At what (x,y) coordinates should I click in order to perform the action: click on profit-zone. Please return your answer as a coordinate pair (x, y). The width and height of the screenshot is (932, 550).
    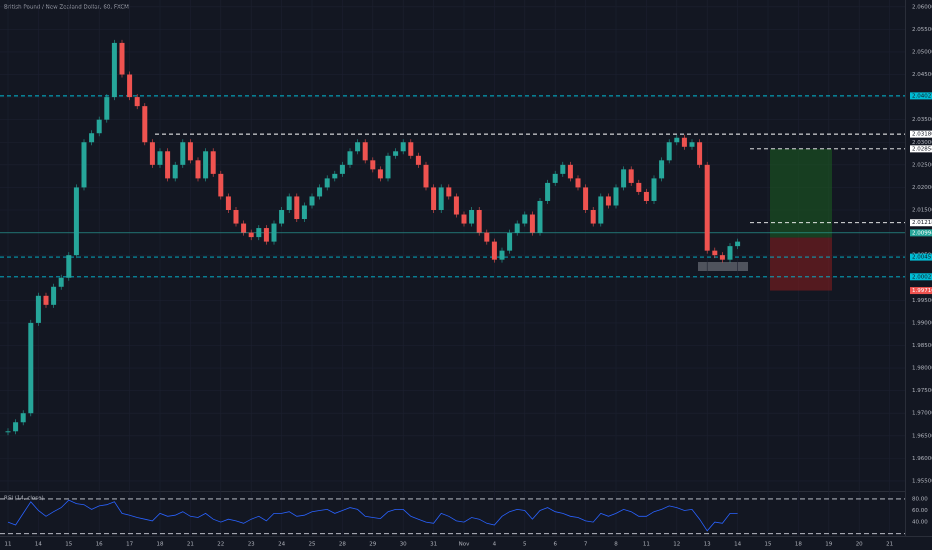
    Looking at the image, I should click on (801, 193).